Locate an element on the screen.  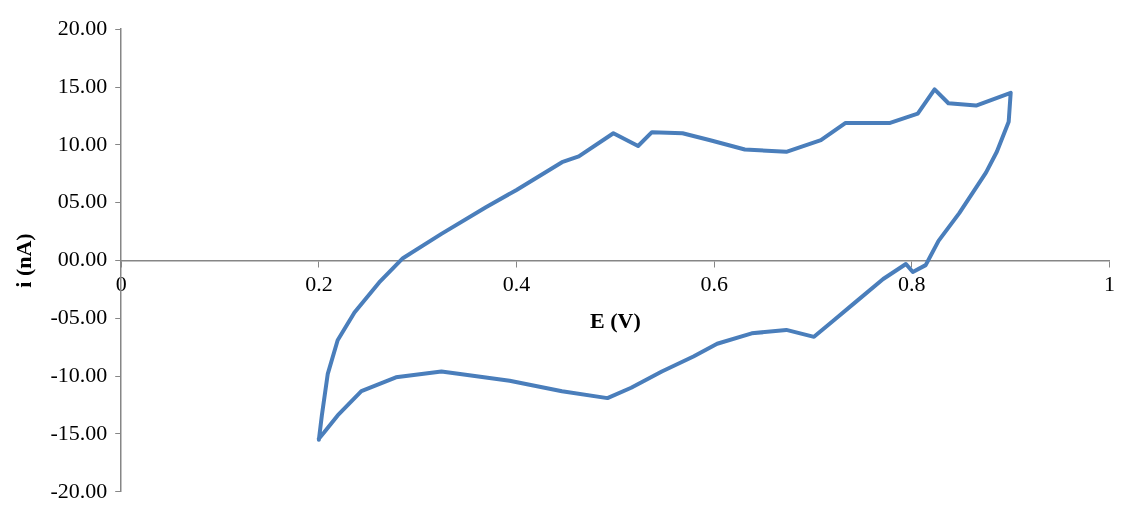
x-tick-label: 0 is located at coordinates (121, 284).